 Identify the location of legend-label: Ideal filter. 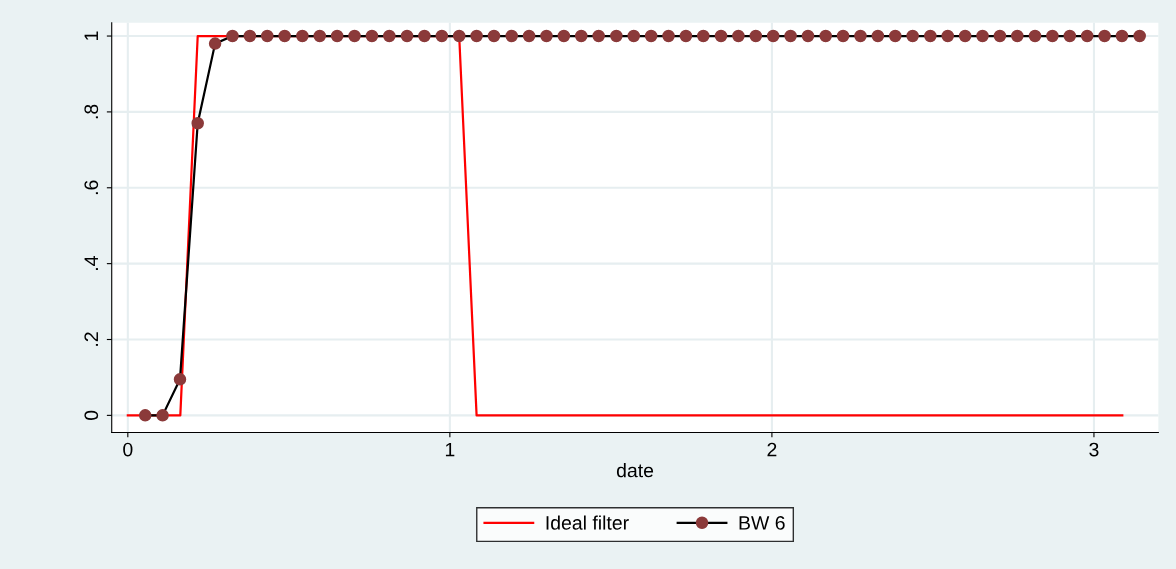
(587, 522).